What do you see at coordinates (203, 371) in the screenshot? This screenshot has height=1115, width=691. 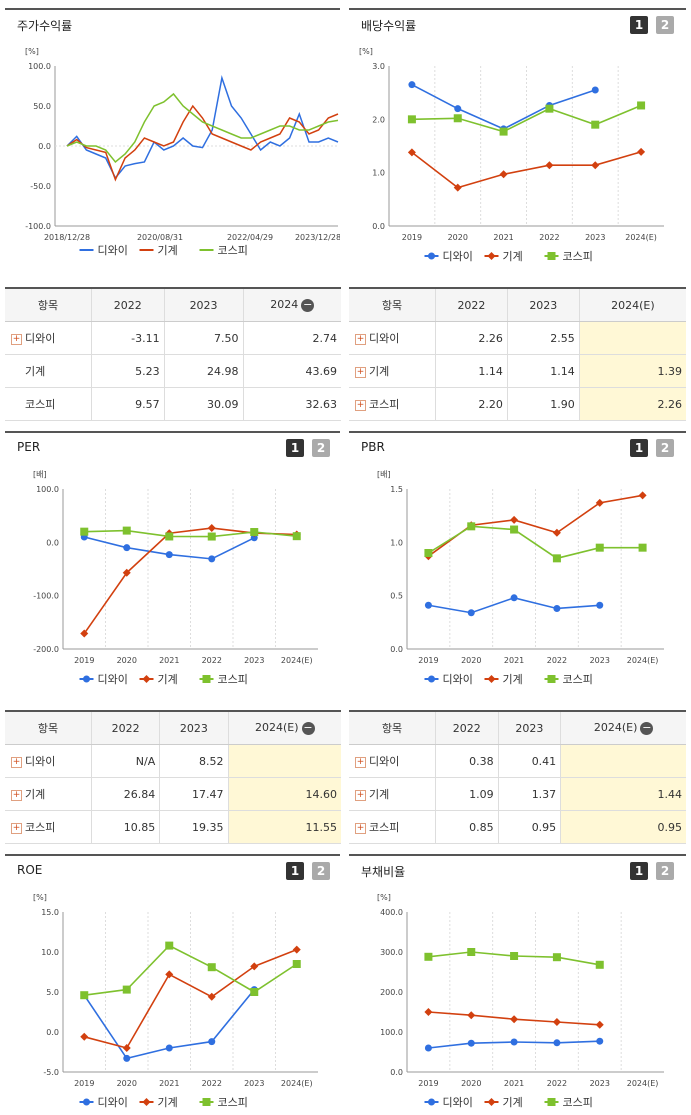 I see `cell: 24.98` at bounding box center [203, 371].